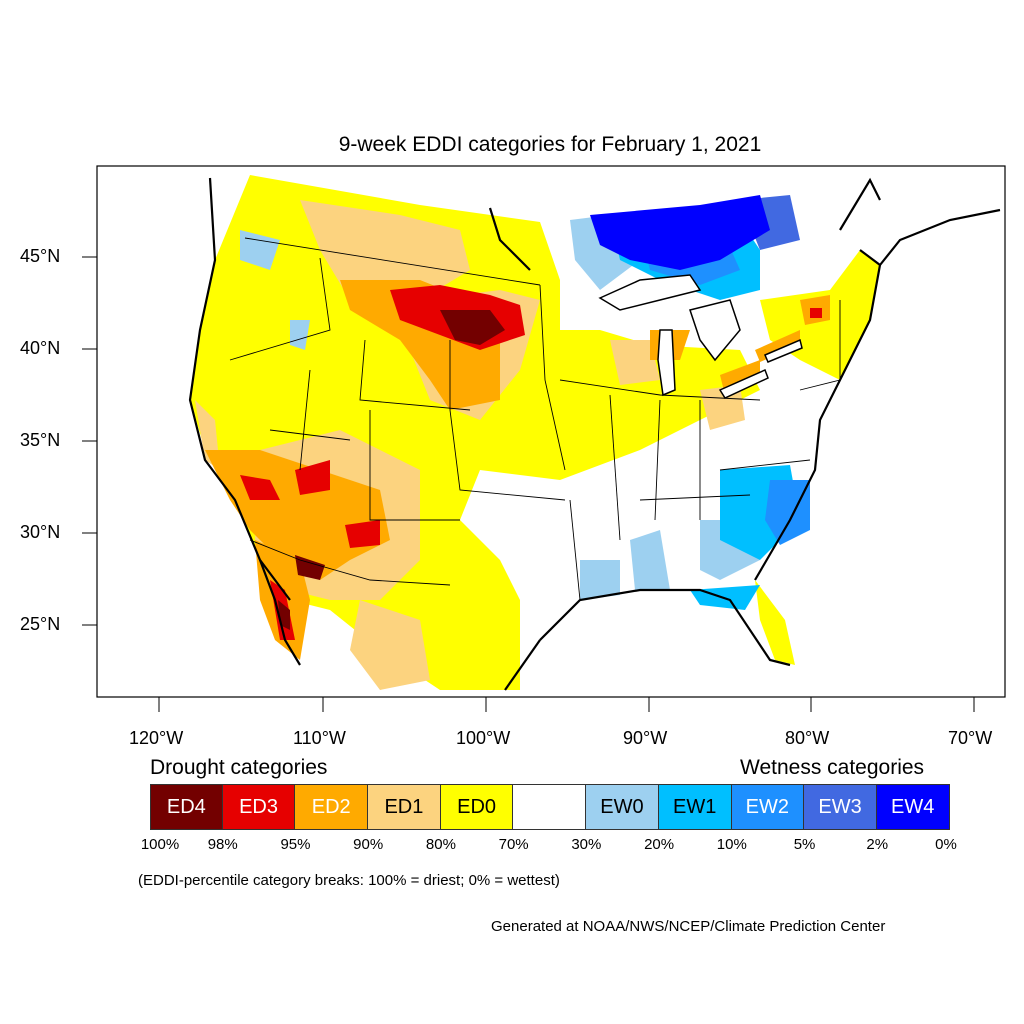 The image size is (1024, 1024). Describe the element at coordinates (300, 335) in the screenshot. I see `ew0-ut` at that location.